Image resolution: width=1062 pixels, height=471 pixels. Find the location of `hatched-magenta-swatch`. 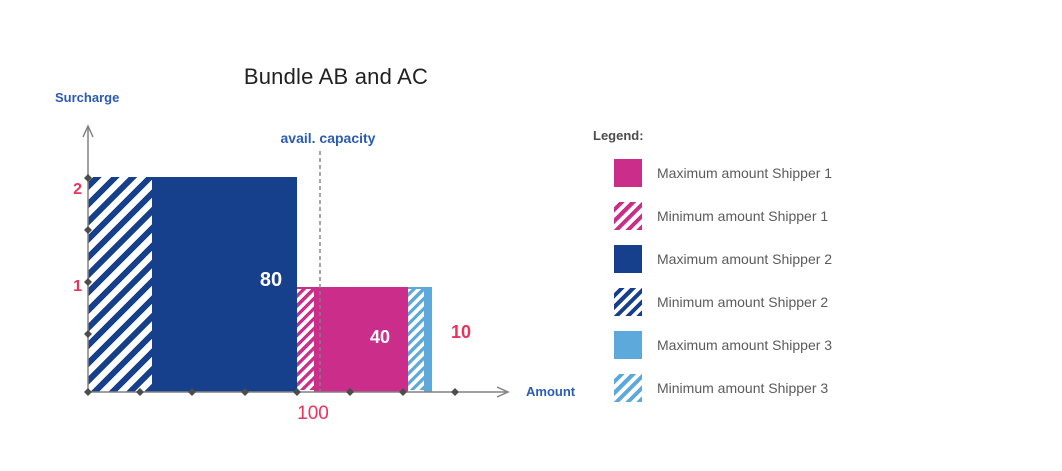

hatched-magenta-swatch is located at coordinates (628, 216).